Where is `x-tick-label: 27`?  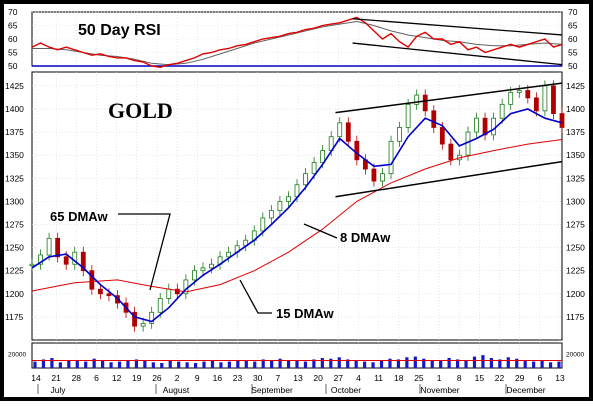
x-tick-label: 27 is located at coordinates (339, 378).